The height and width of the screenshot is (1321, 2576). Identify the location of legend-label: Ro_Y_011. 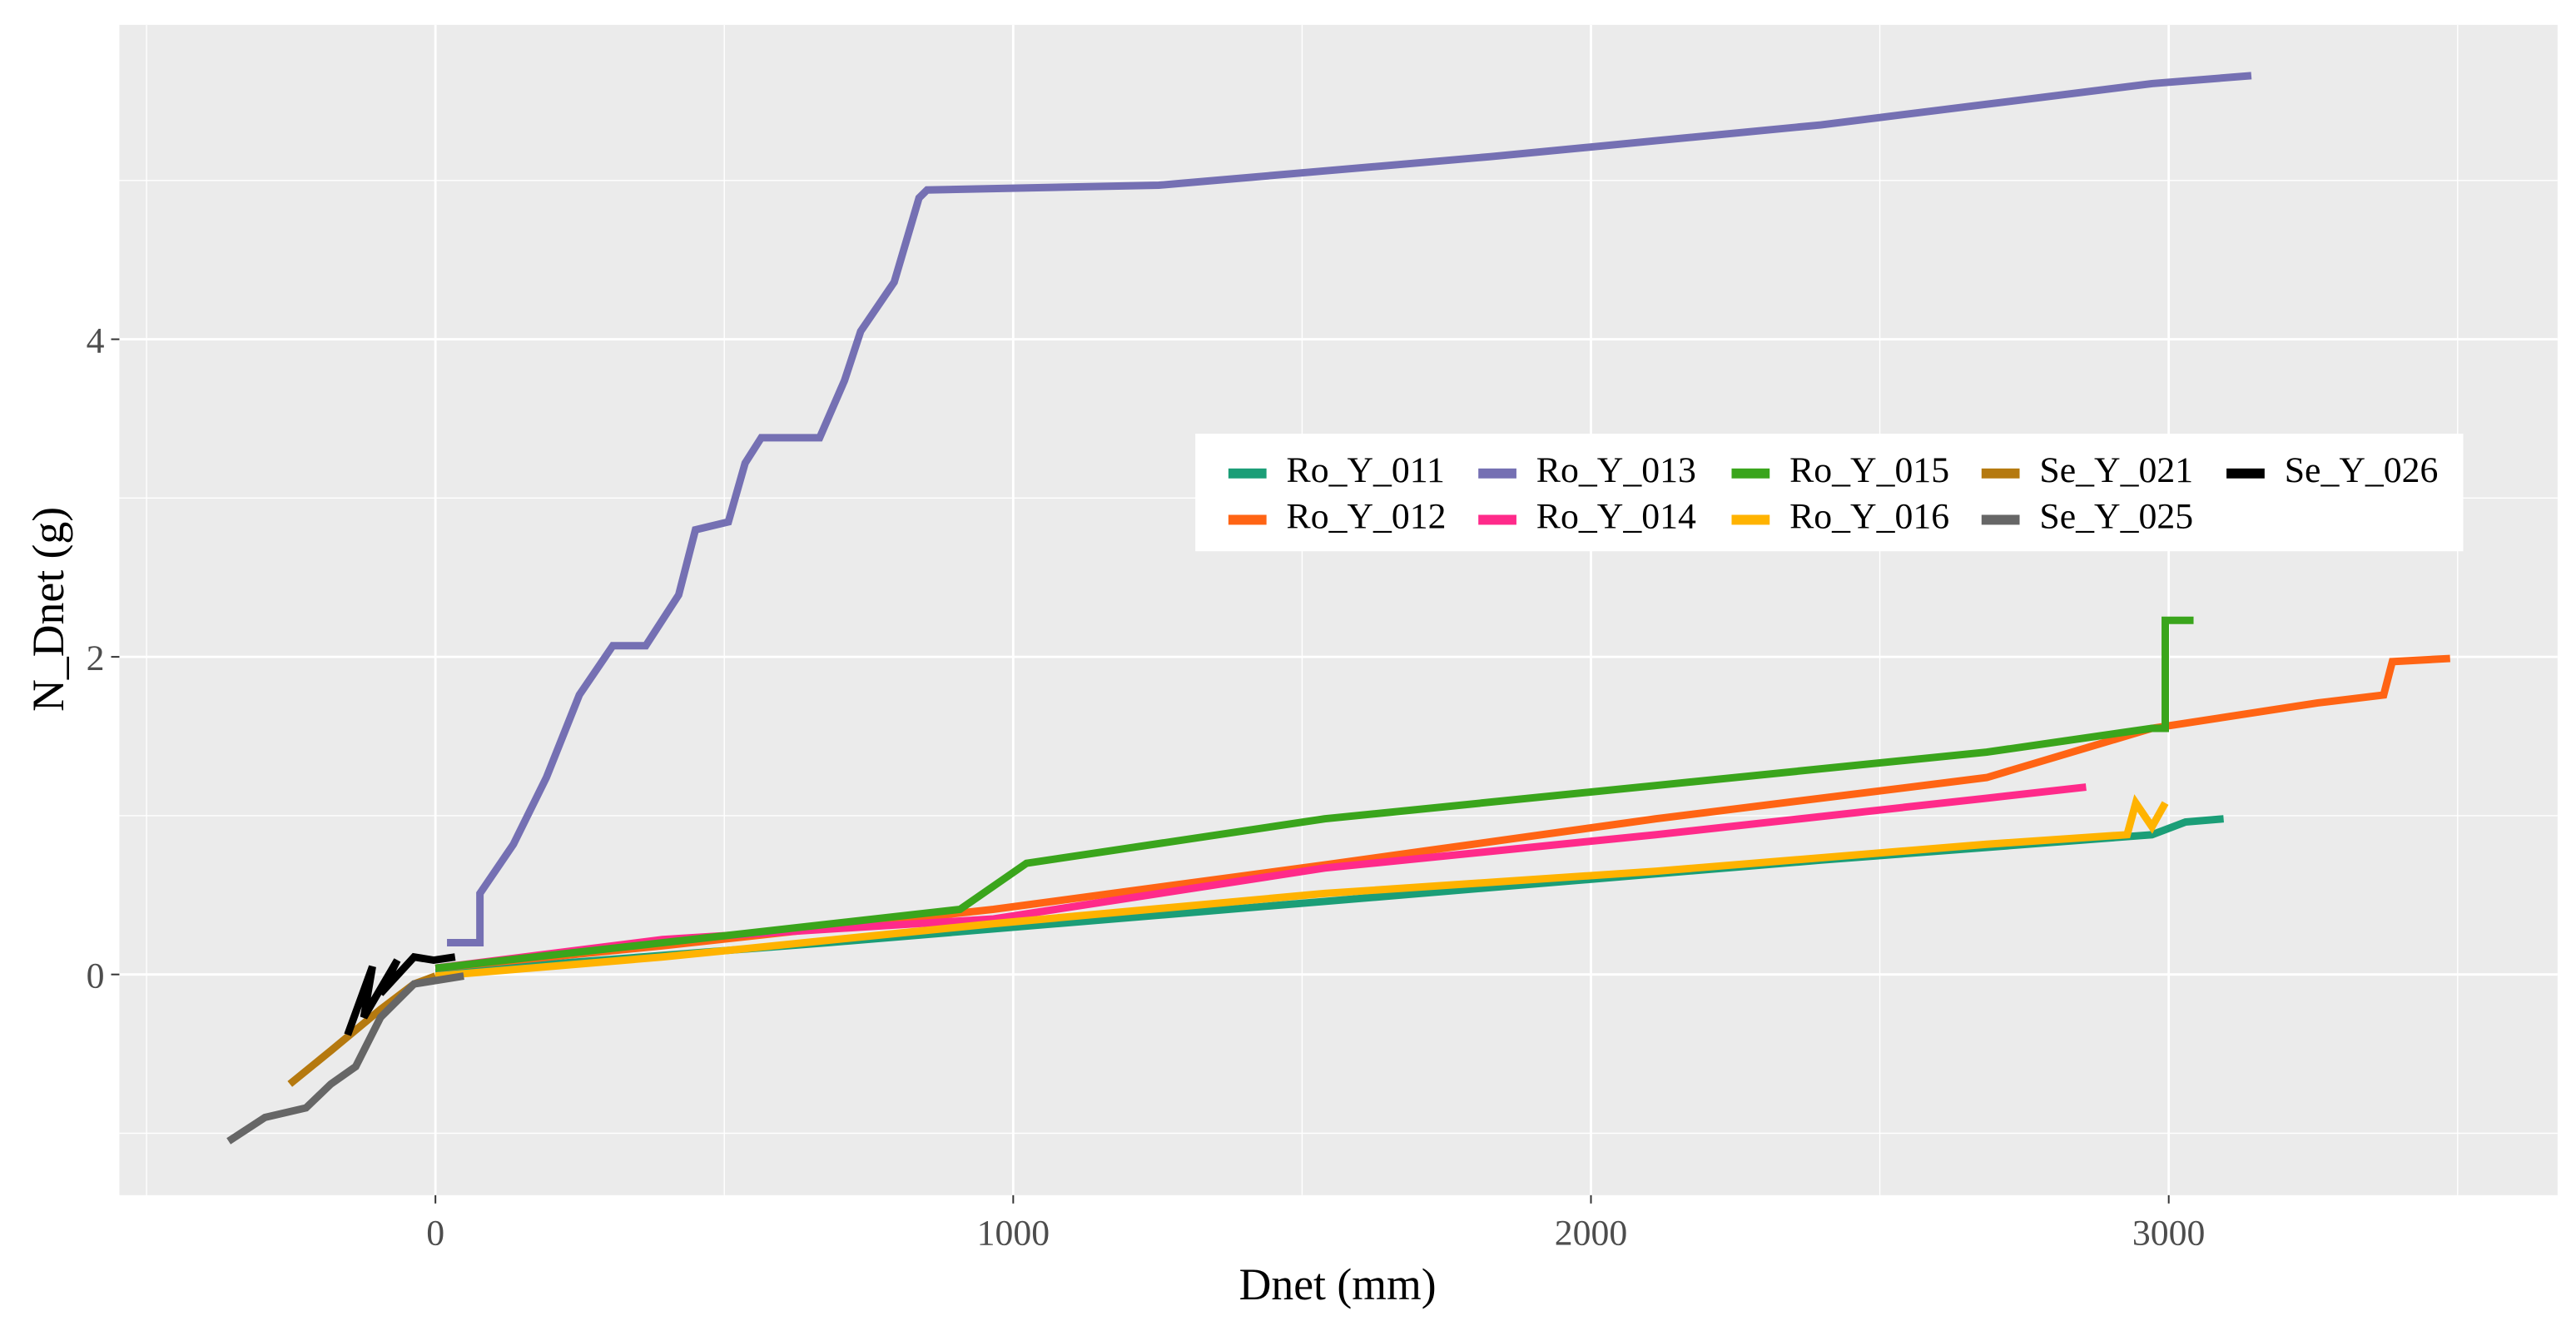
(1366, 470).